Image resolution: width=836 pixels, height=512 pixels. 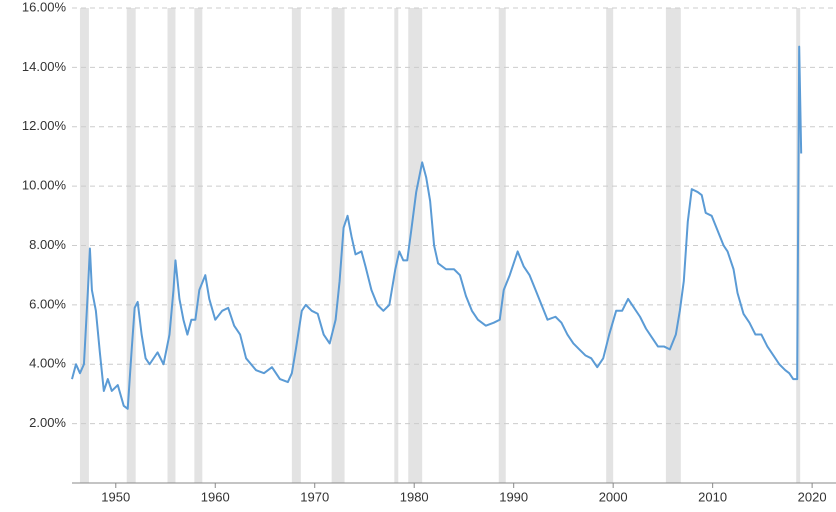 I want to click on x-tick-label: 1970, so click(x=314, y=496).